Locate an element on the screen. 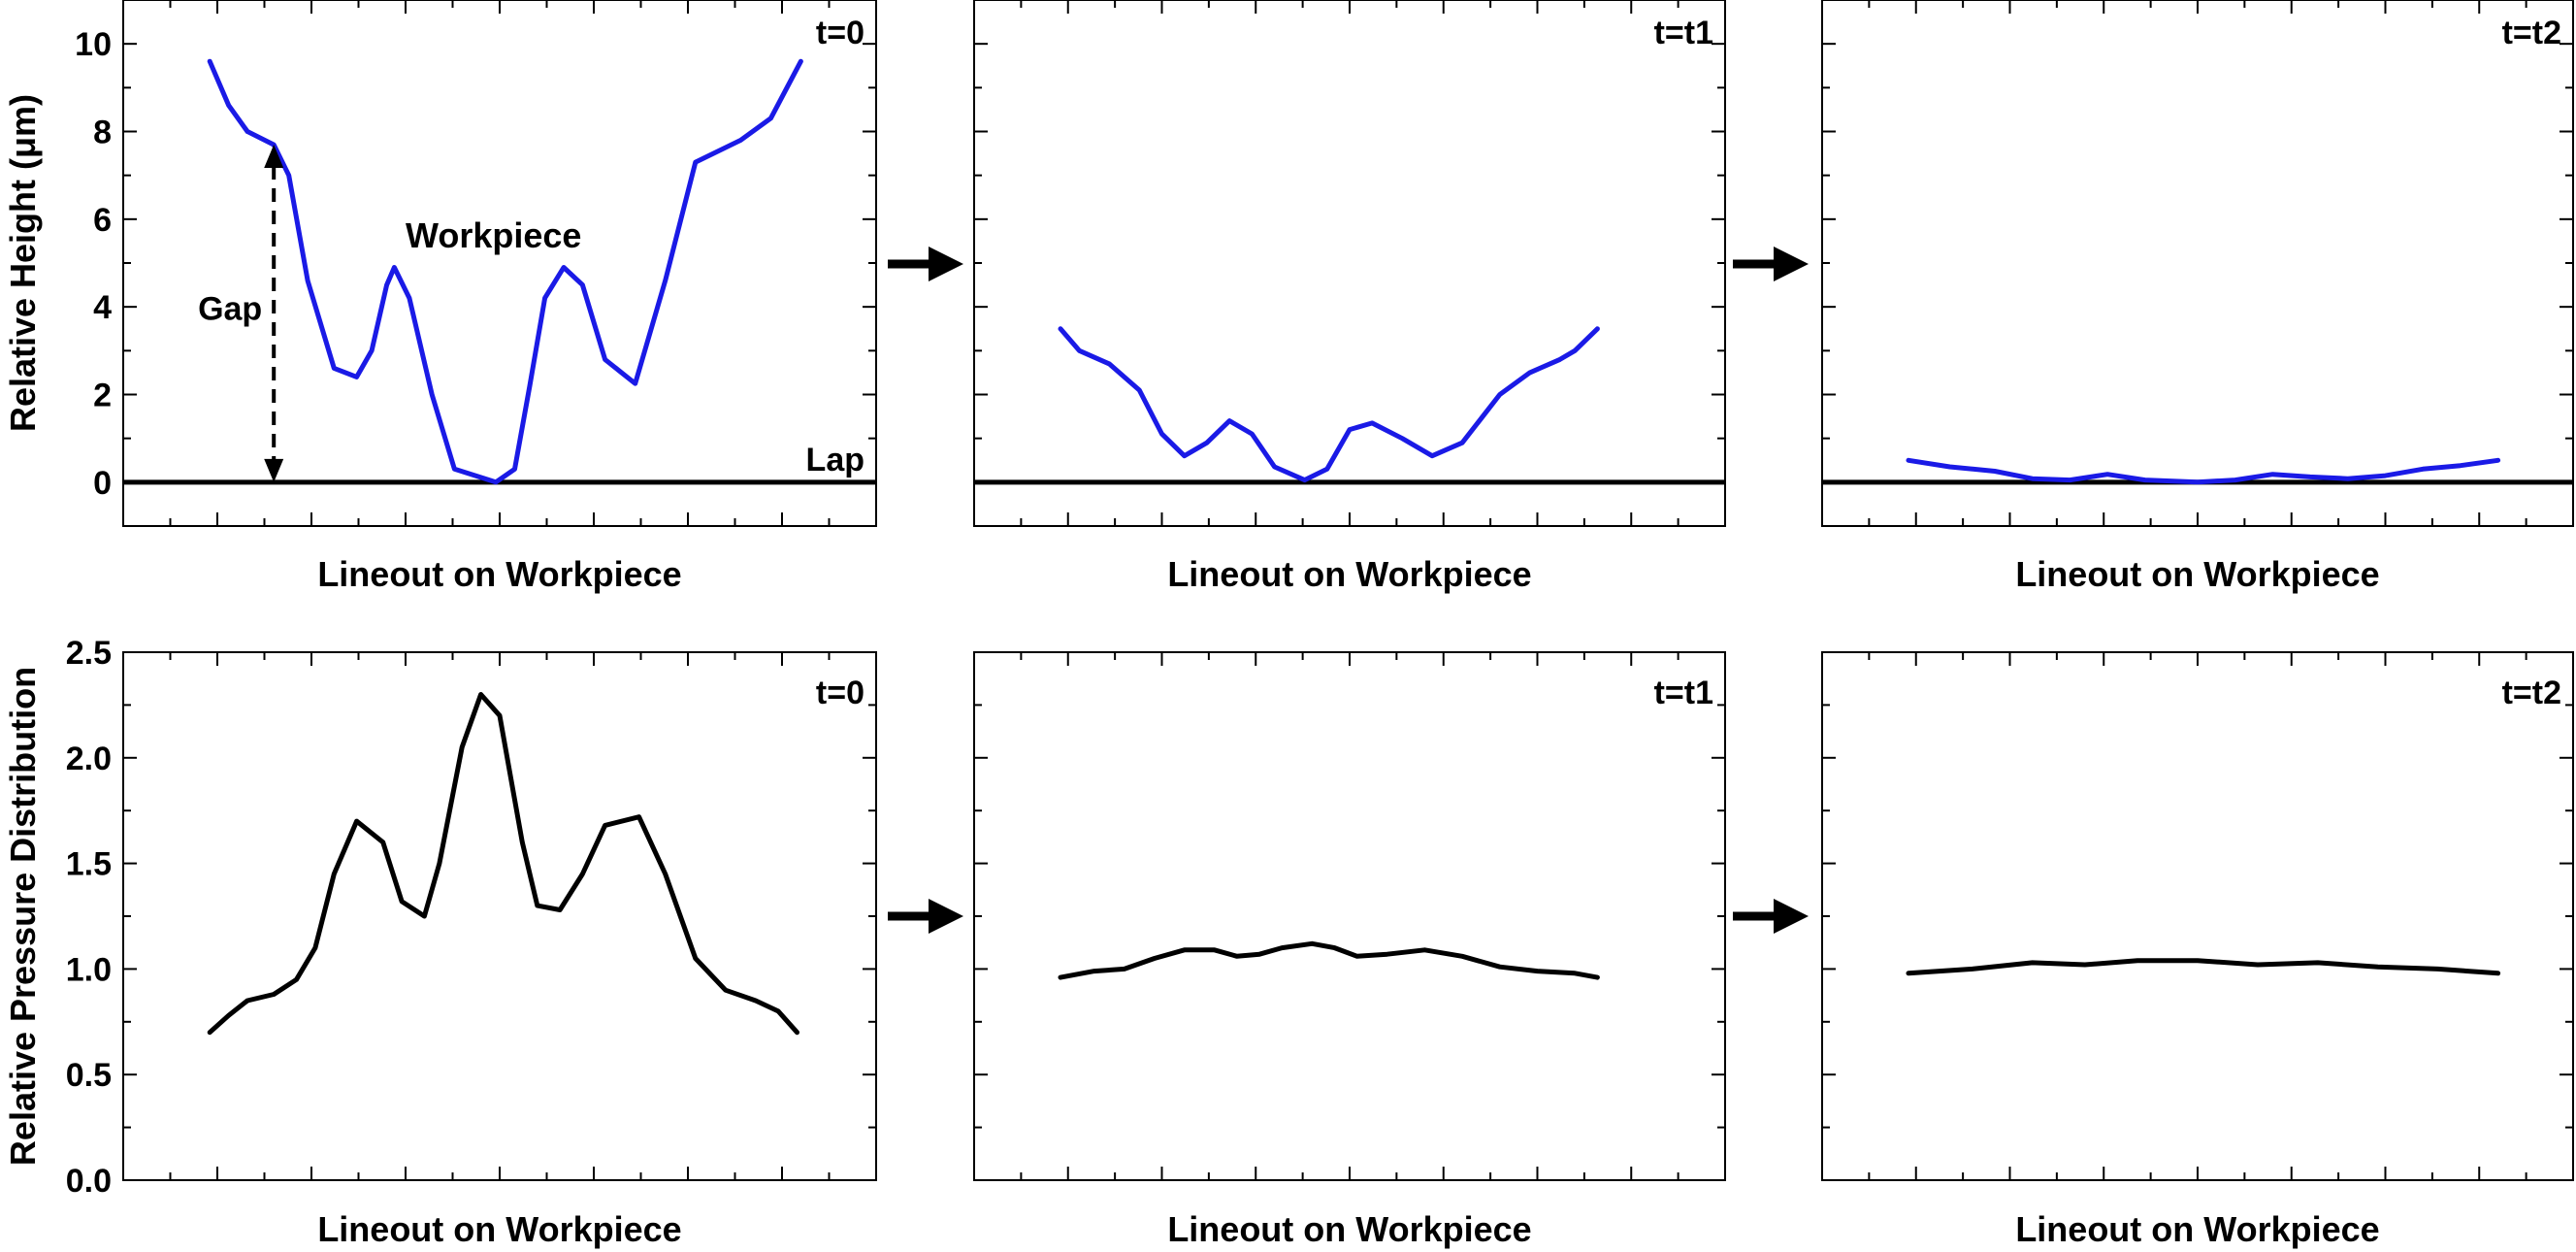 The height and width of the screenshot is (1252, 2576). y-tick-label: 2.0 is located at coordinates (89, 759).